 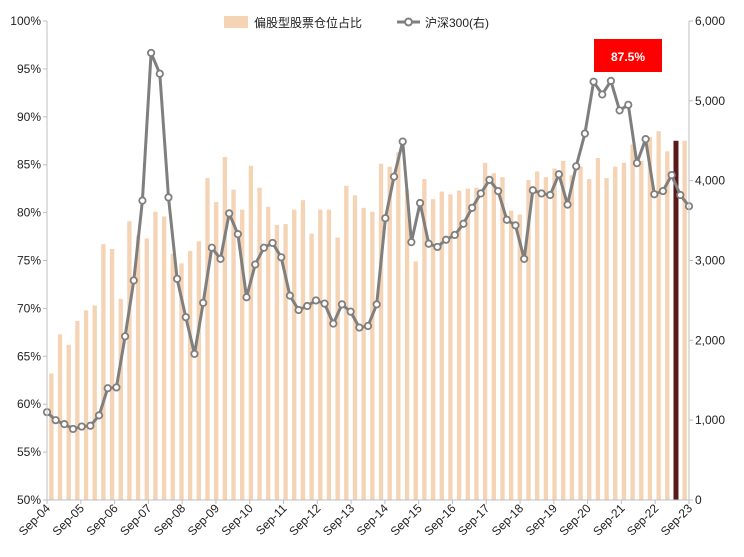 What do you see at coordinates (135, 519) in the screenshot?
I see `x-tick-label: Sep-07` at bounding box center [135, 519].